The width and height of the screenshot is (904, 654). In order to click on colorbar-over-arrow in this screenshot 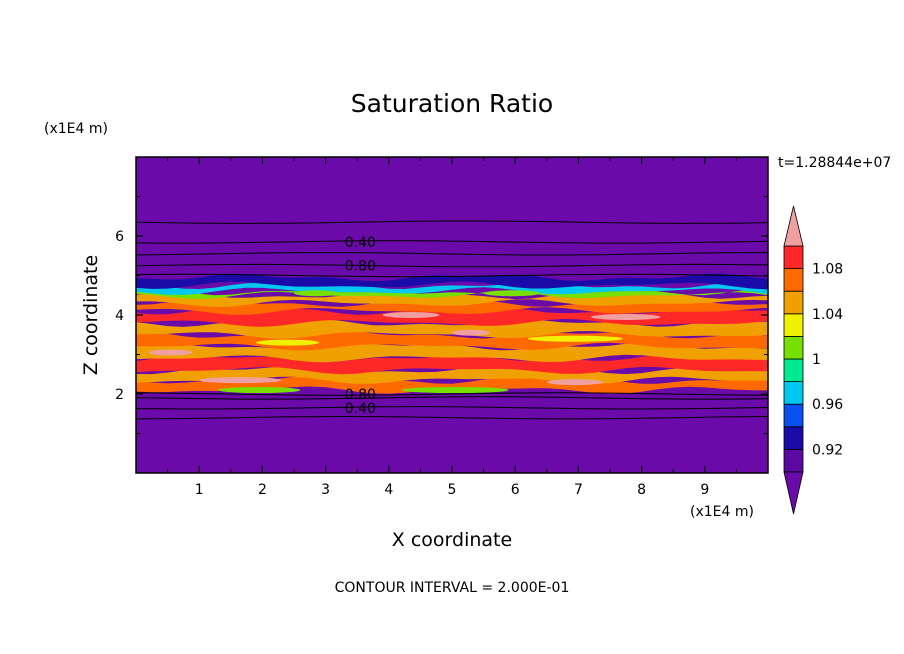, I will do `click(793, 226)`.